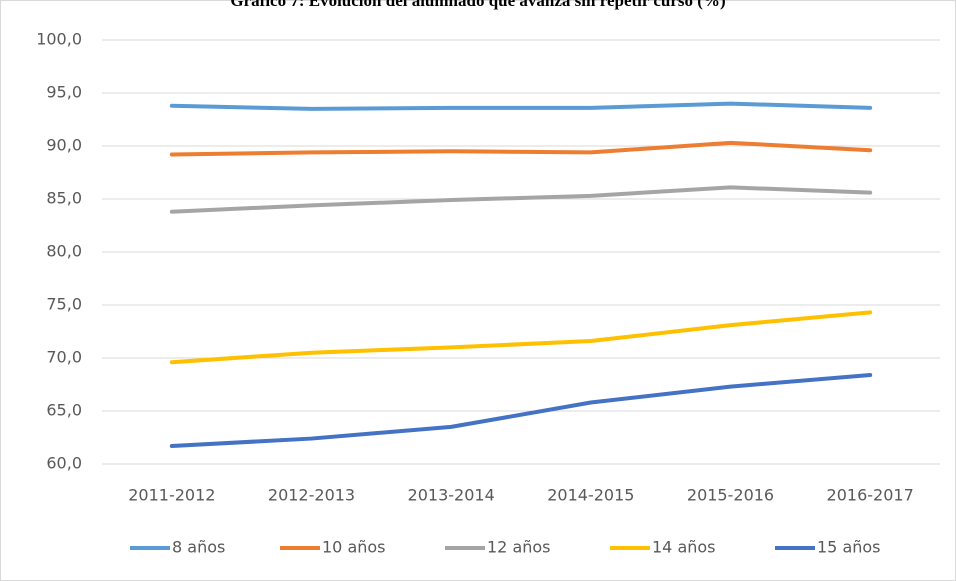  What do you see at coordinates (64, 251) in the screenshot?
I see `y-tick-label: 80,0` at bounding box center [64, 251].